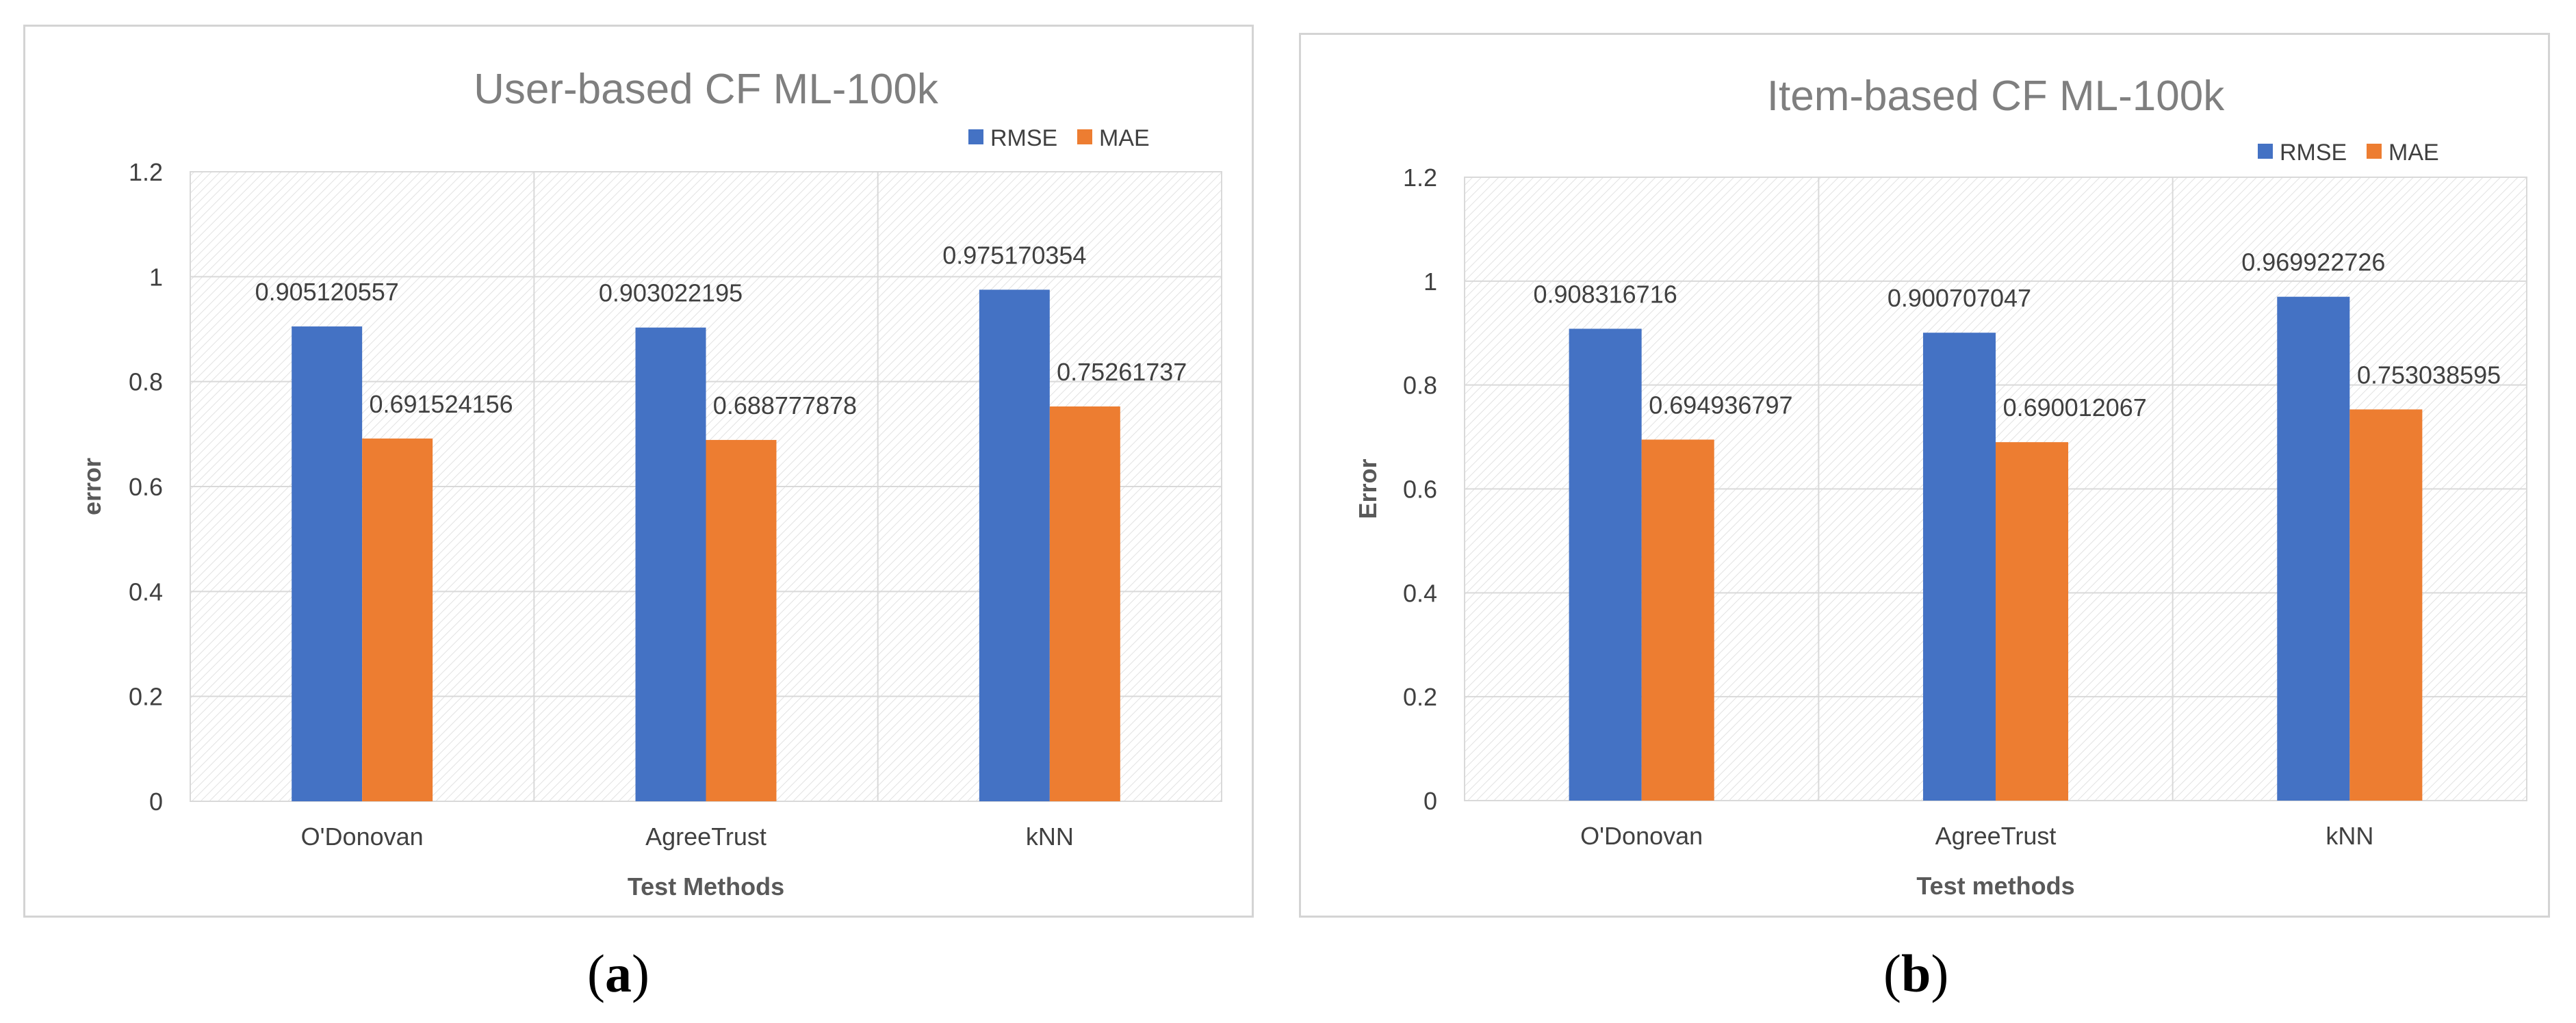 The height and width of the screenshot is (1023, 2576). I want to click on chart-b-ytick-label: 0.6, so click(1420, 490).